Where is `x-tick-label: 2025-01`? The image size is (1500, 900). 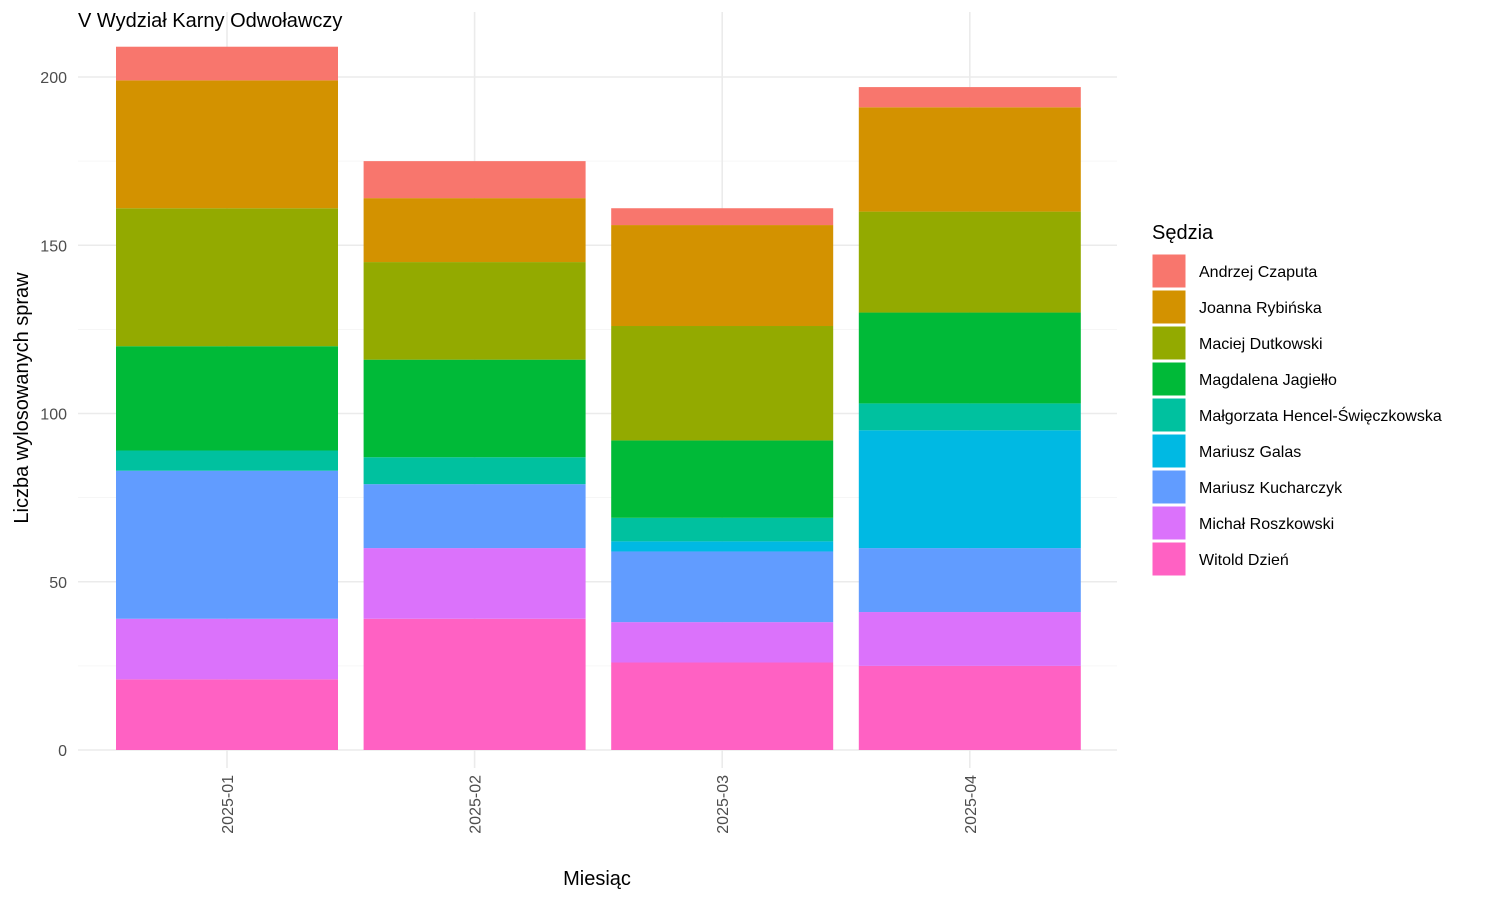 x-tick-label: 2025-01 is located at coordinates (228, 804).